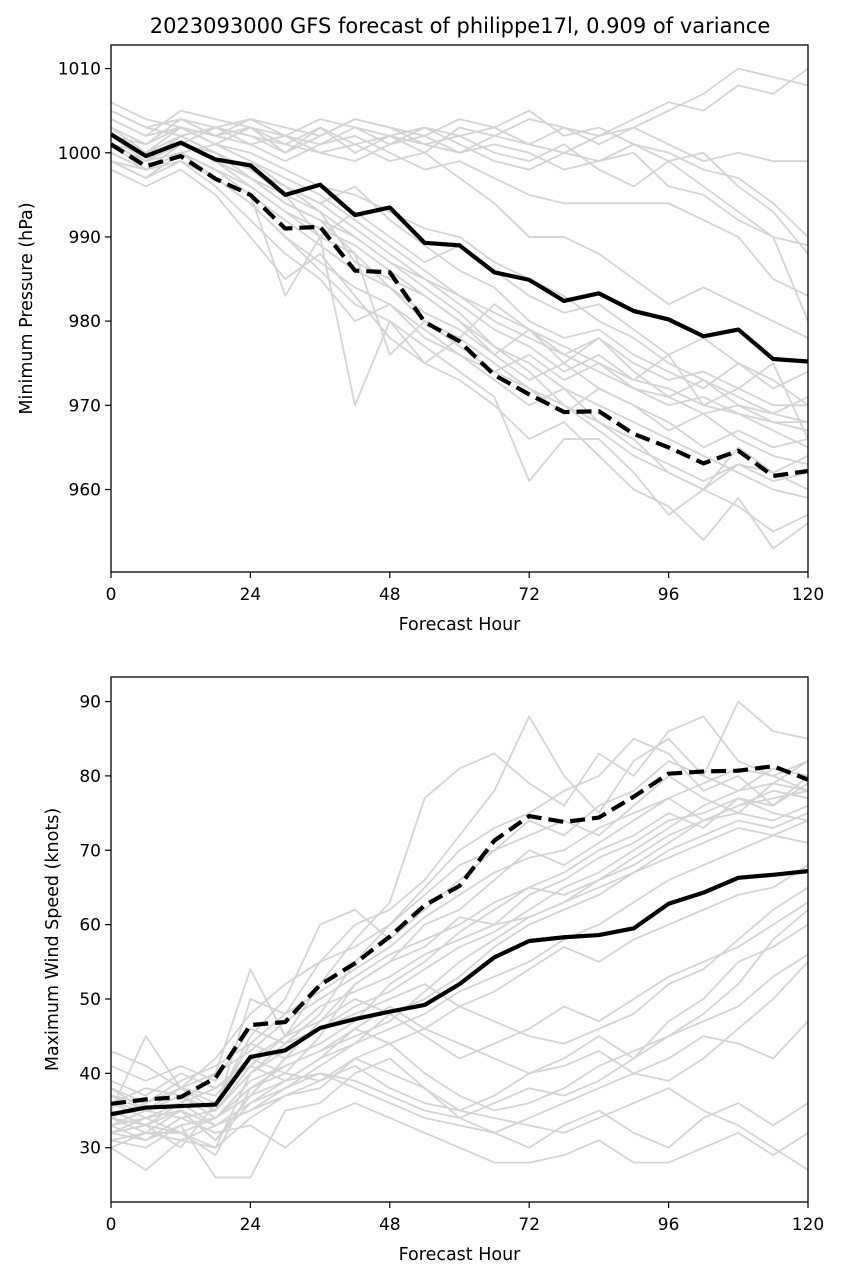  I want to click on wind-x-tick-label: 96, so click(669, 1225).